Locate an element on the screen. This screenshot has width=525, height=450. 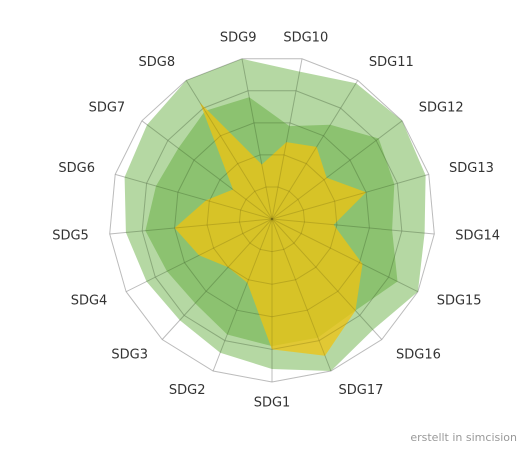
overlay-ring is located at coordinates (272, 219).